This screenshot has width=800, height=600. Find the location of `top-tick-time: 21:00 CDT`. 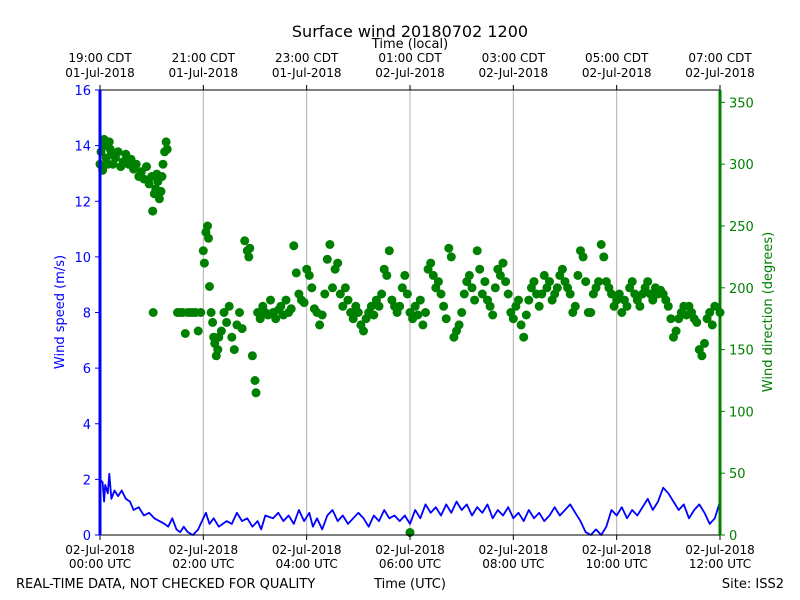

top-tick-time: 21:00 CDT is located at coordinates (204, 58).